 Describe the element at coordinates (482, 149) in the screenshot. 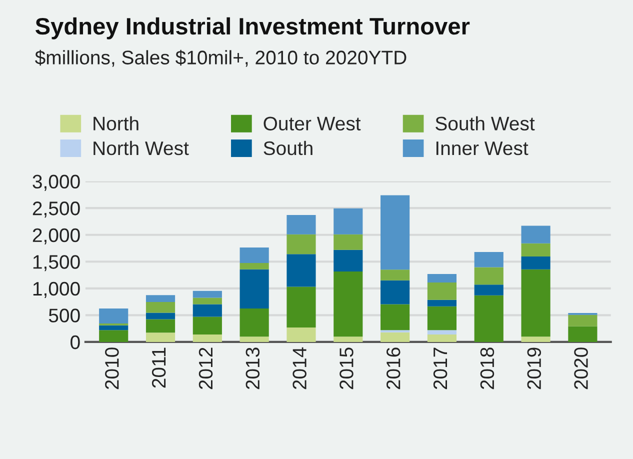

I see `legend-label: Inner West` at that location.